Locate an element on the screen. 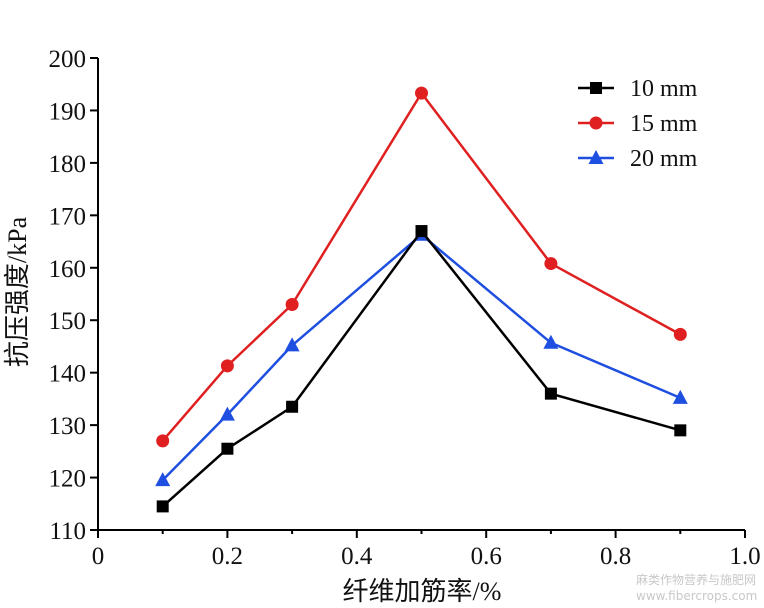  y-axis-title: 抗压强度/kPa is located at coordinates (17, 291).